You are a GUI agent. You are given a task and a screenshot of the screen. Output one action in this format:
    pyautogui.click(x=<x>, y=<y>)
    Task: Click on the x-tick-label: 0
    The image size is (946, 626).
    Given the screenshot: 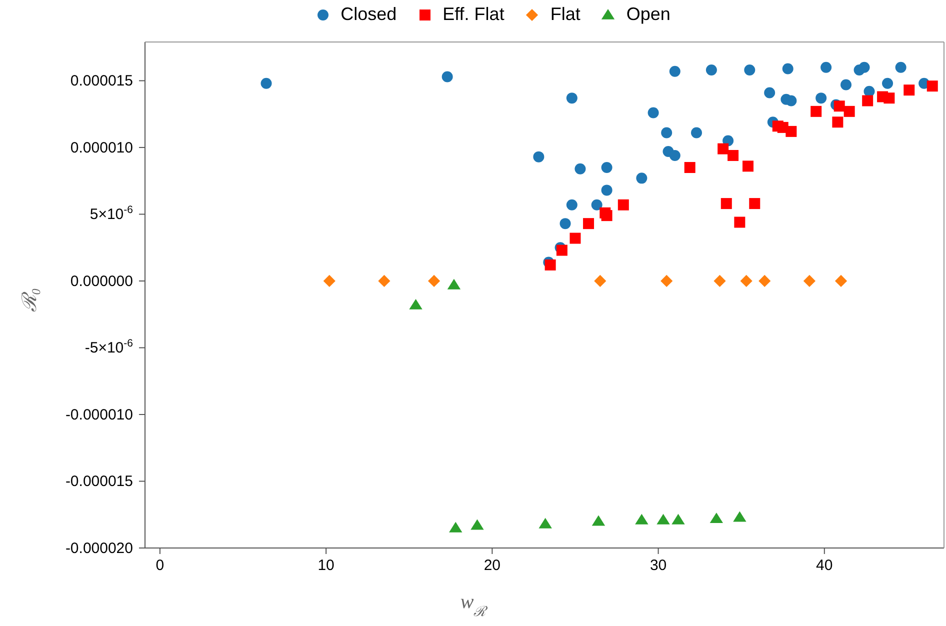 What is the action you would take?
    pyautogui.click(x=160, y=565)
    